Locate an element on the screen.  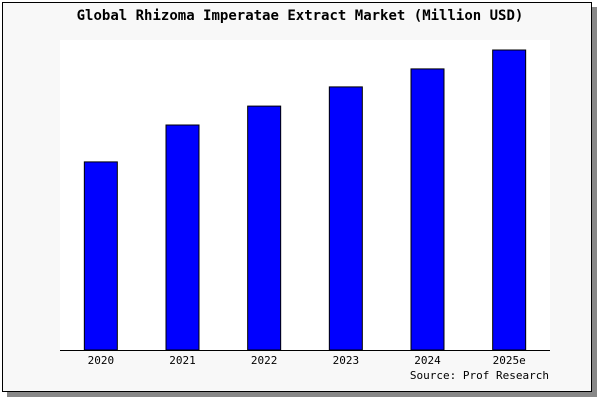
x-tick-label: 2025e is located at coordinates (509, 360).